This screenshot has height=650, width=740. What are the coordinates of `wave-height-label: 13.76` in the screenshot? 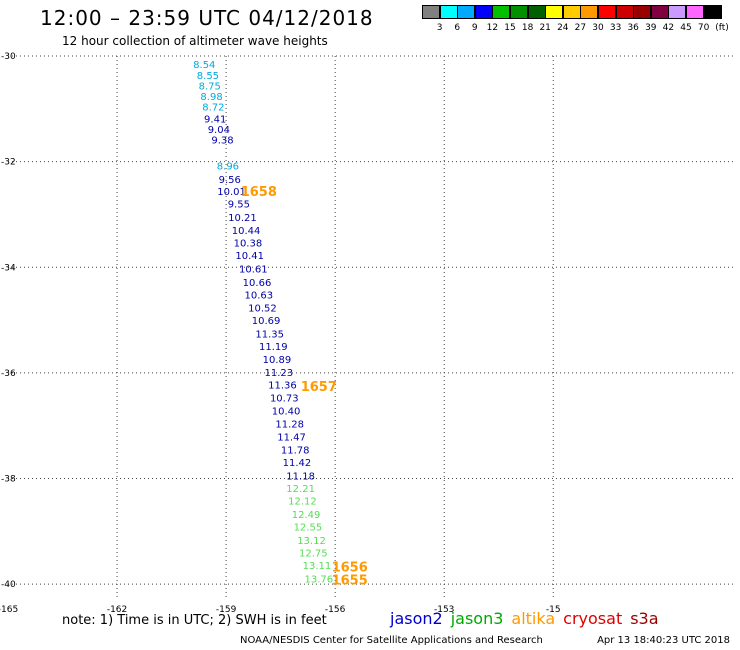 It's located at (318, 579).